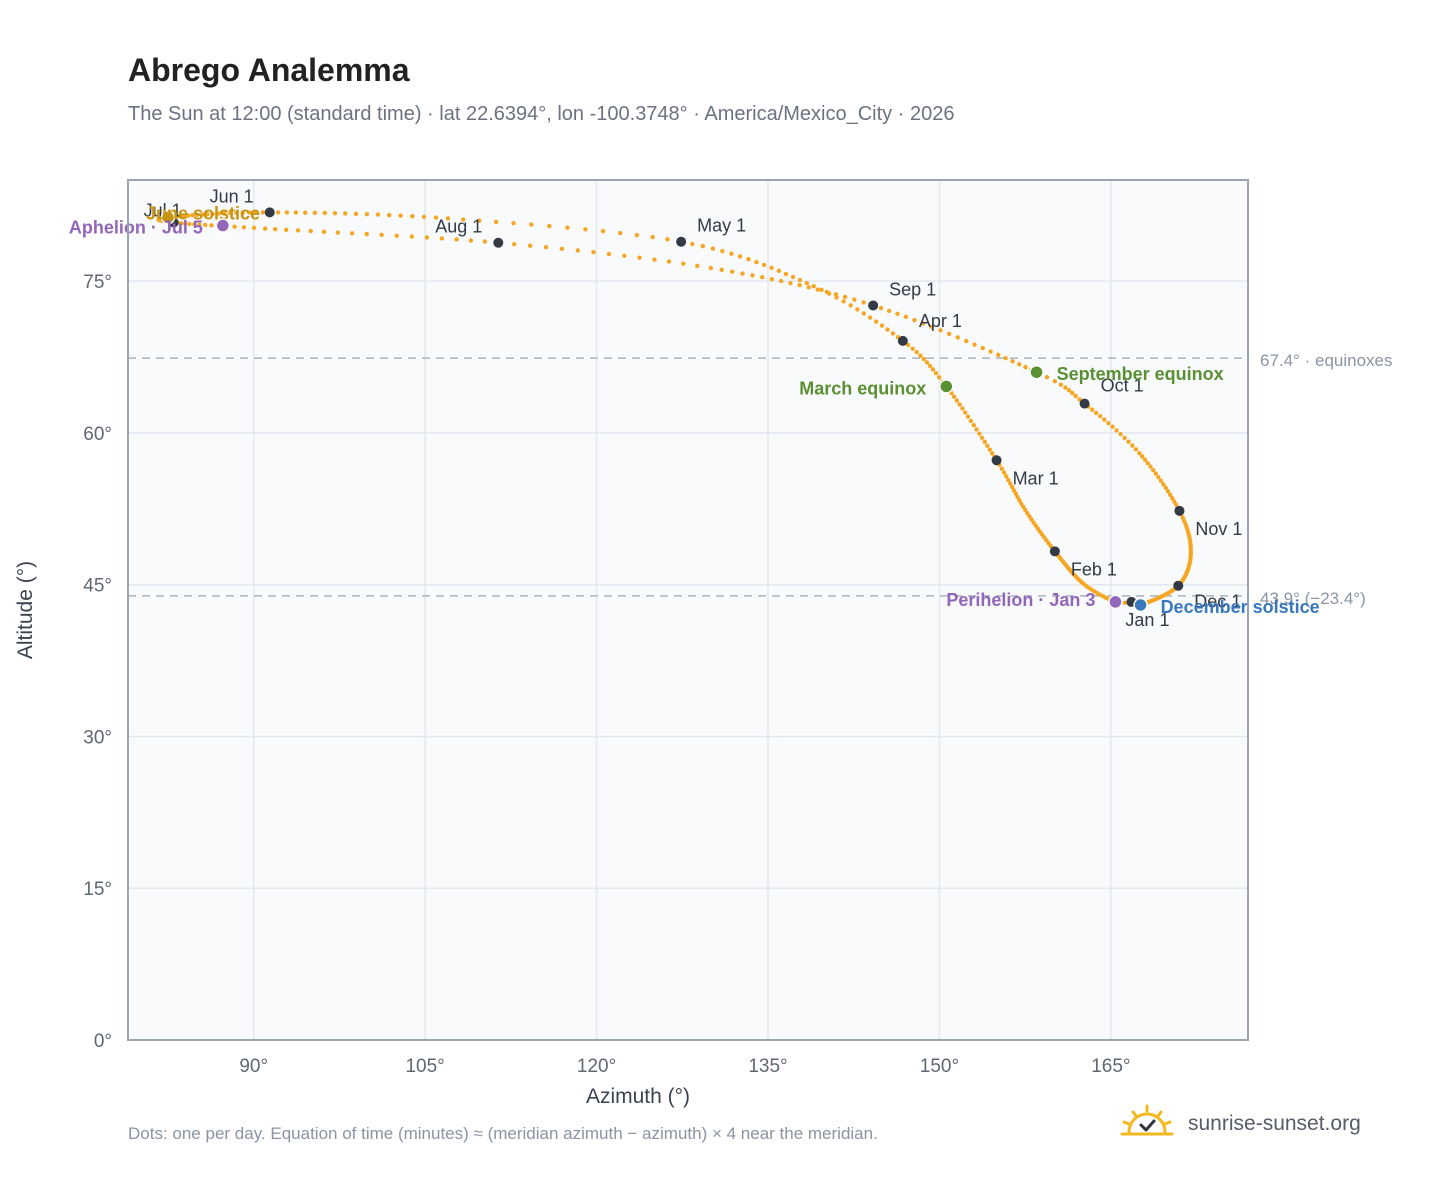 Image resolution: width=1448 pixels, height=1188 pixels. Describe the element at coordinates (767, 1066) in the screenshot. I see `x-tick-label: 135°` at that location.